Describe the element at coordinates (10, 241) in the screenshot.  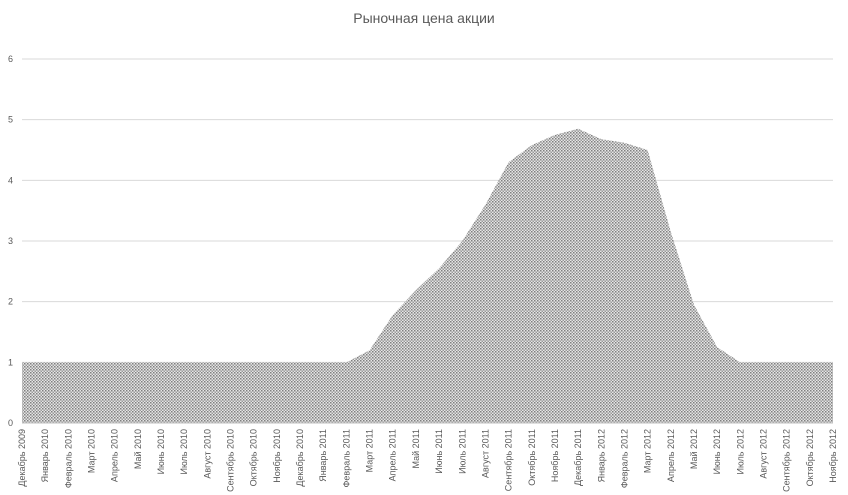
I see `y-tick-label: 3` at that location.